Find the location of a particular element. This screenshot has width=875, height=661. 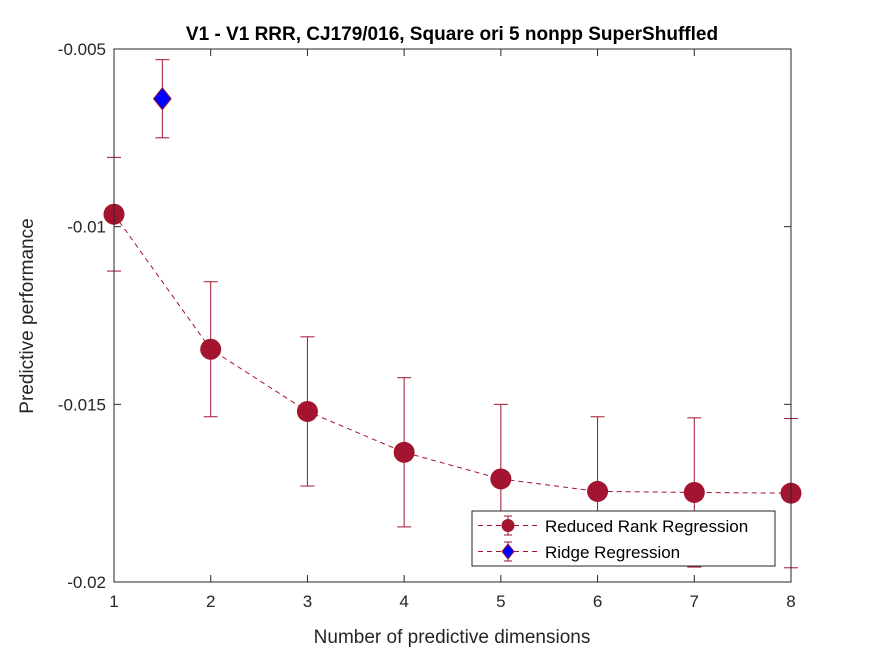

x-tick-label: 7 is located at coordinates (694, 601).